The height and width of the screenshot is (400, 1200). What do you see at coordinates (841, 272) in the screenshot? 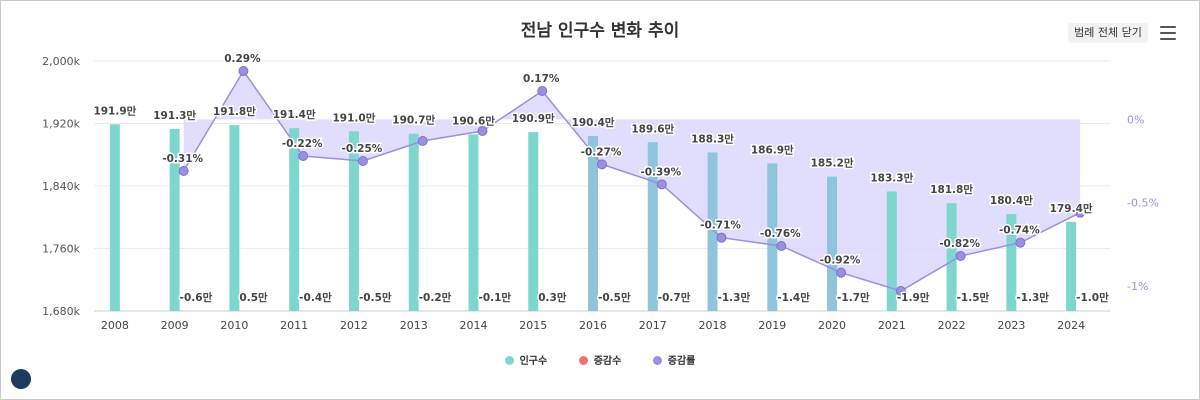
I see `rate-point-2020` at bounding box center [841, 272].